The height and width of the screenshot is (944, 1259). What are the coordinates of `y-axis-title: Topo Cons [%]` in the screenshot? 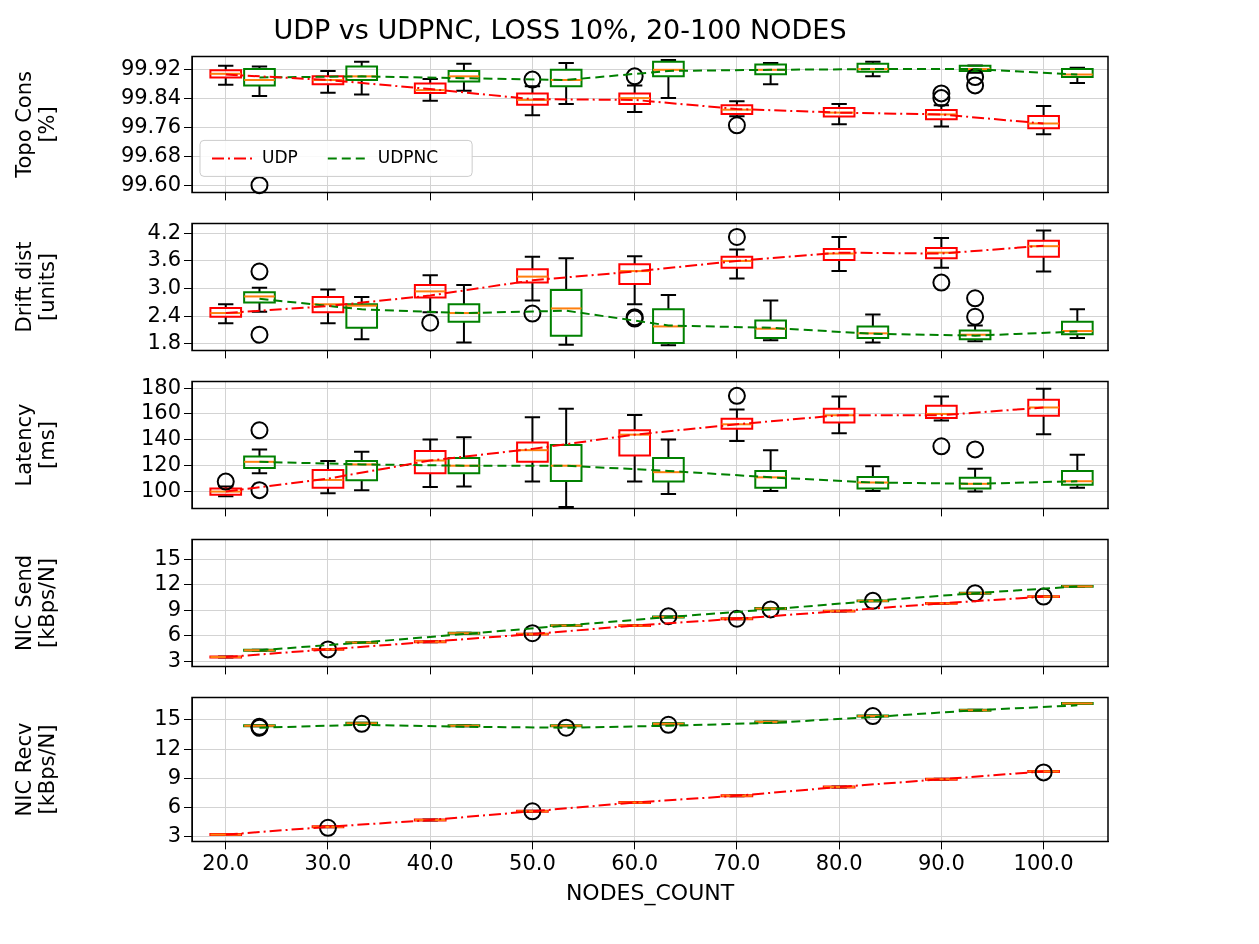 It's located at (36, 125).